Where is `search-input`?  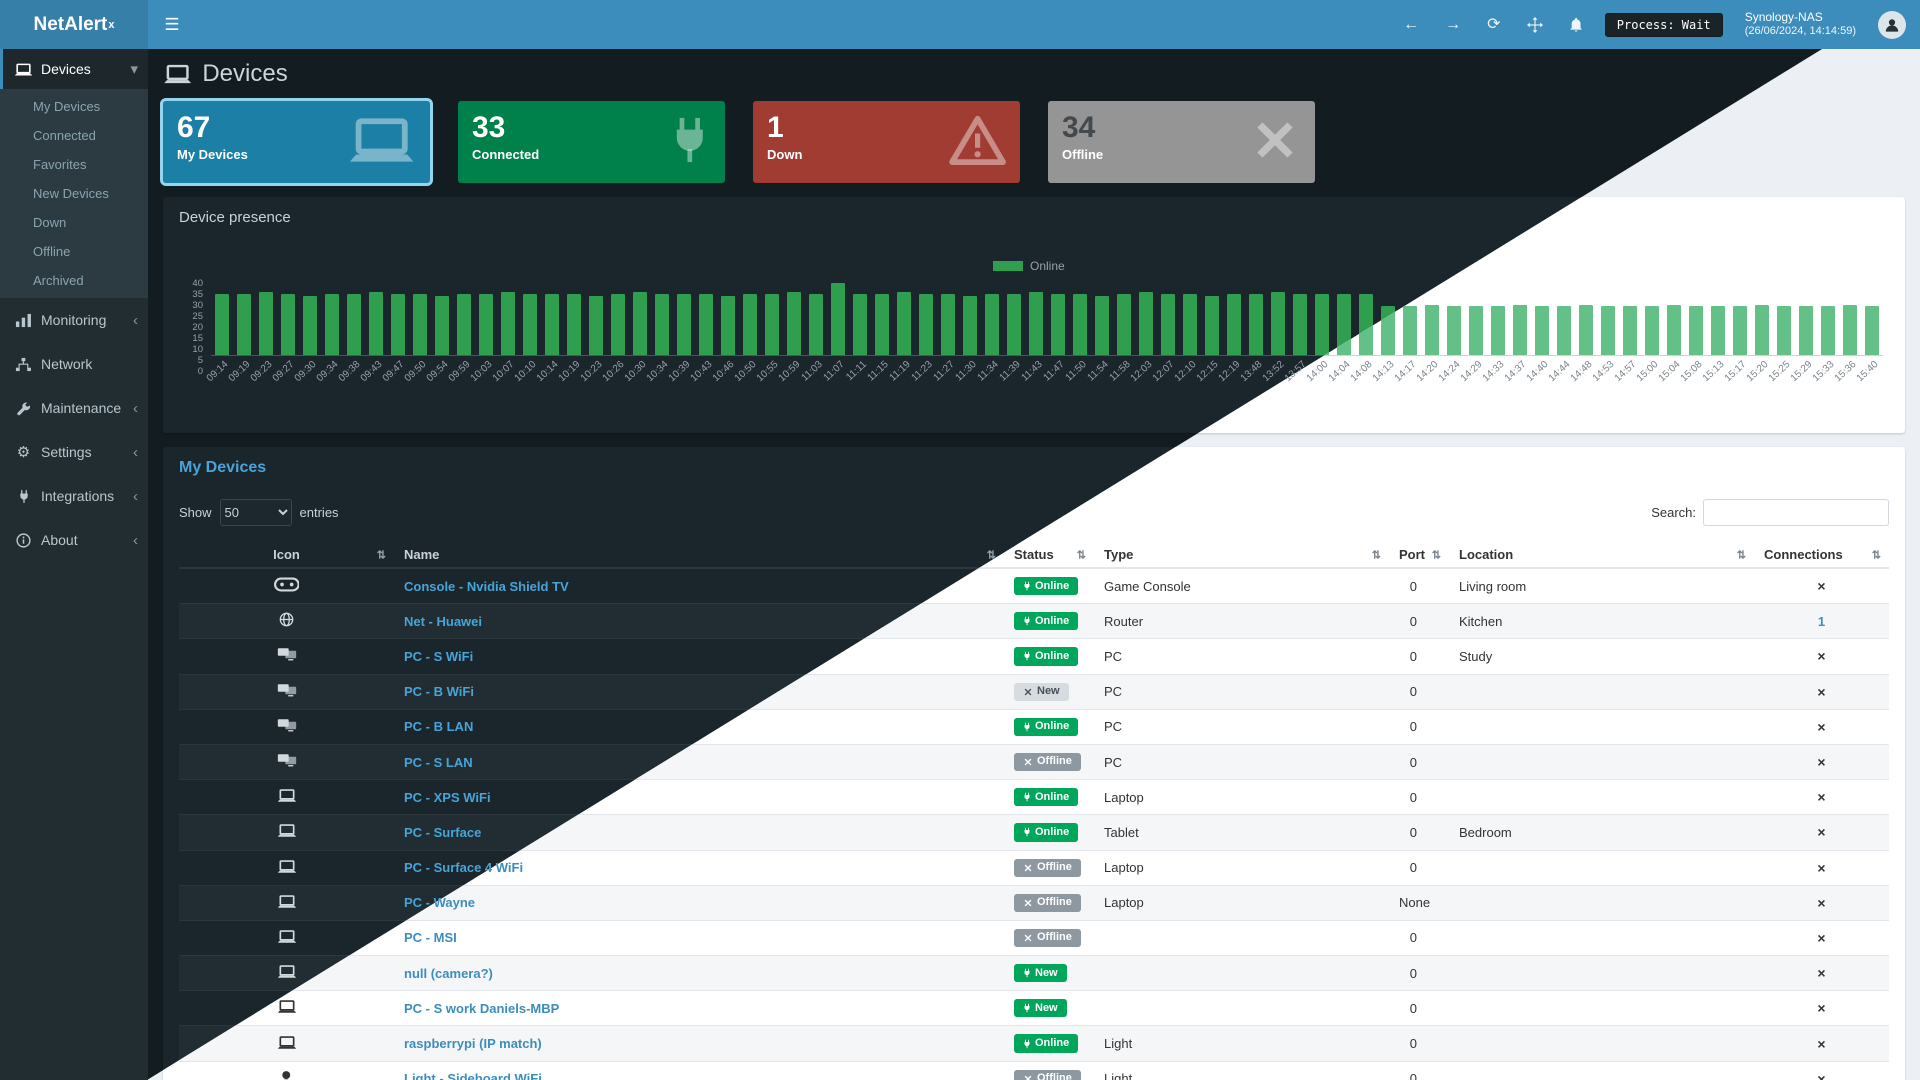 search-input is located at coordinates (1796, 512).